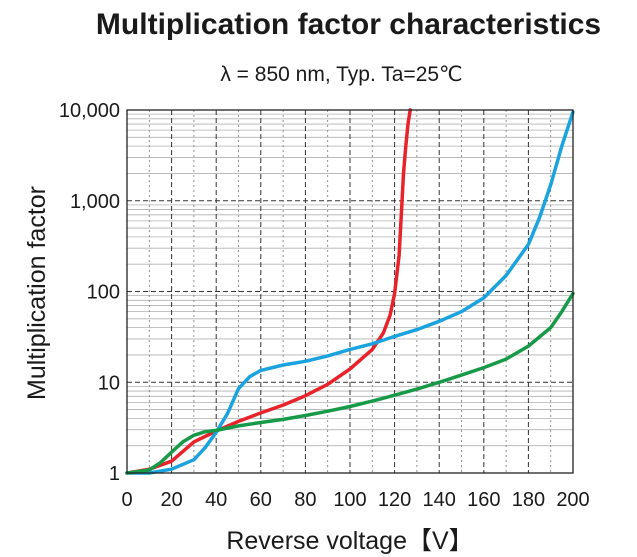 The width and height of the screenshot is (637, 557). Describe the element at coordinates (171, 500) in the screenshot. I see `x-tick-label: 20` at that location.